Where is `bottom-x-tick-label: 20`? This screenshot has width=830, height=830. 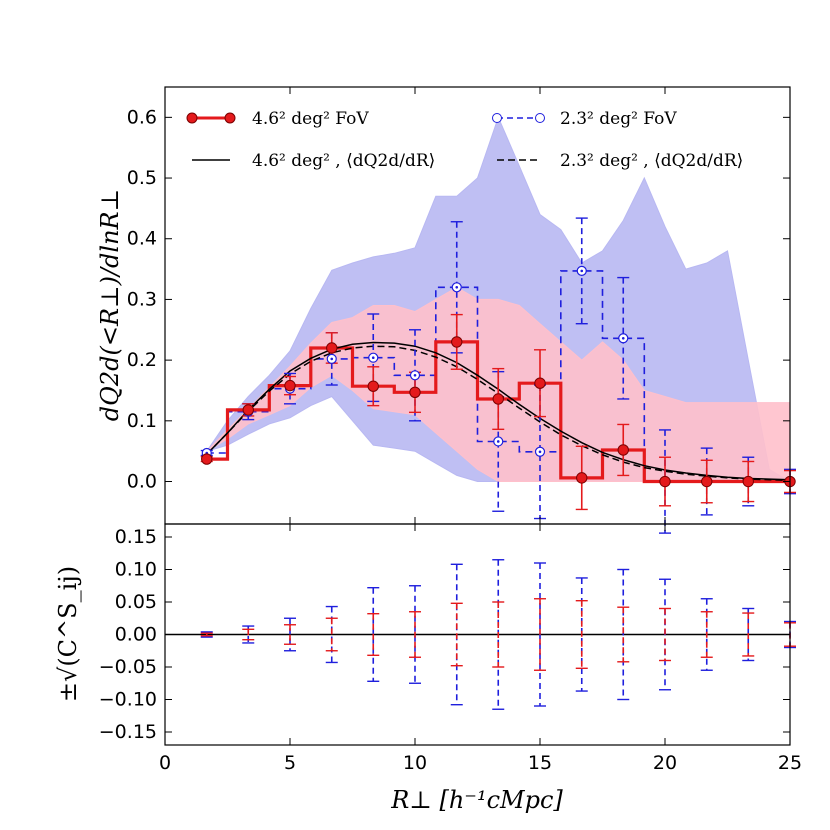 bottom-x-tick-label: 20 is located at coordinates (665, 763).